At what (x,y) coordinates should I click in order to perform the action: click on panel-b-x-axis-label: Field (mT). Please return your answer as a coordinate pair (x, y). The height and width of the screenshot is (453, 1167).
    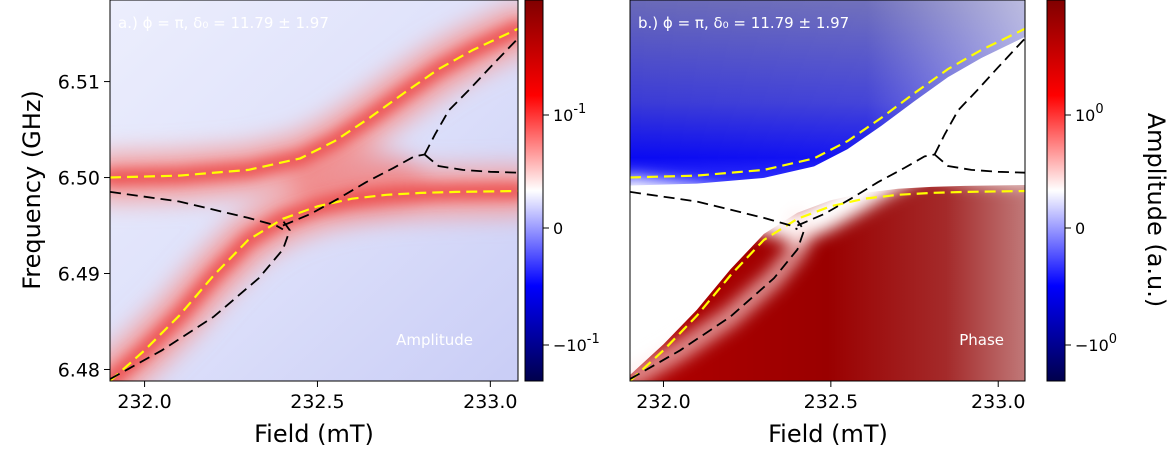
    Looking at the image, I should click on (828, 434).